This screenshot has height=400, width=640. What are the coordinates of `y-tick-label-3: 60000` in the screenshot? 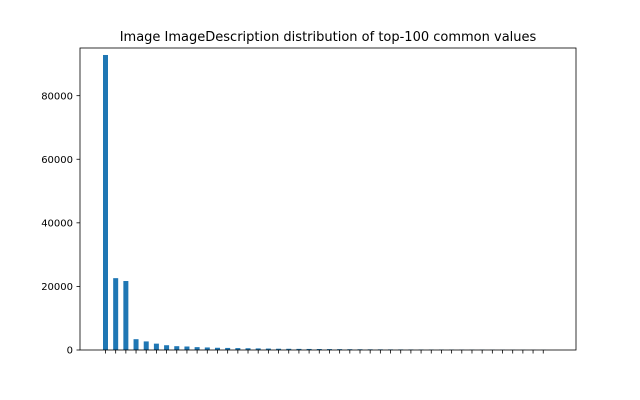 It's located at (57, 160).